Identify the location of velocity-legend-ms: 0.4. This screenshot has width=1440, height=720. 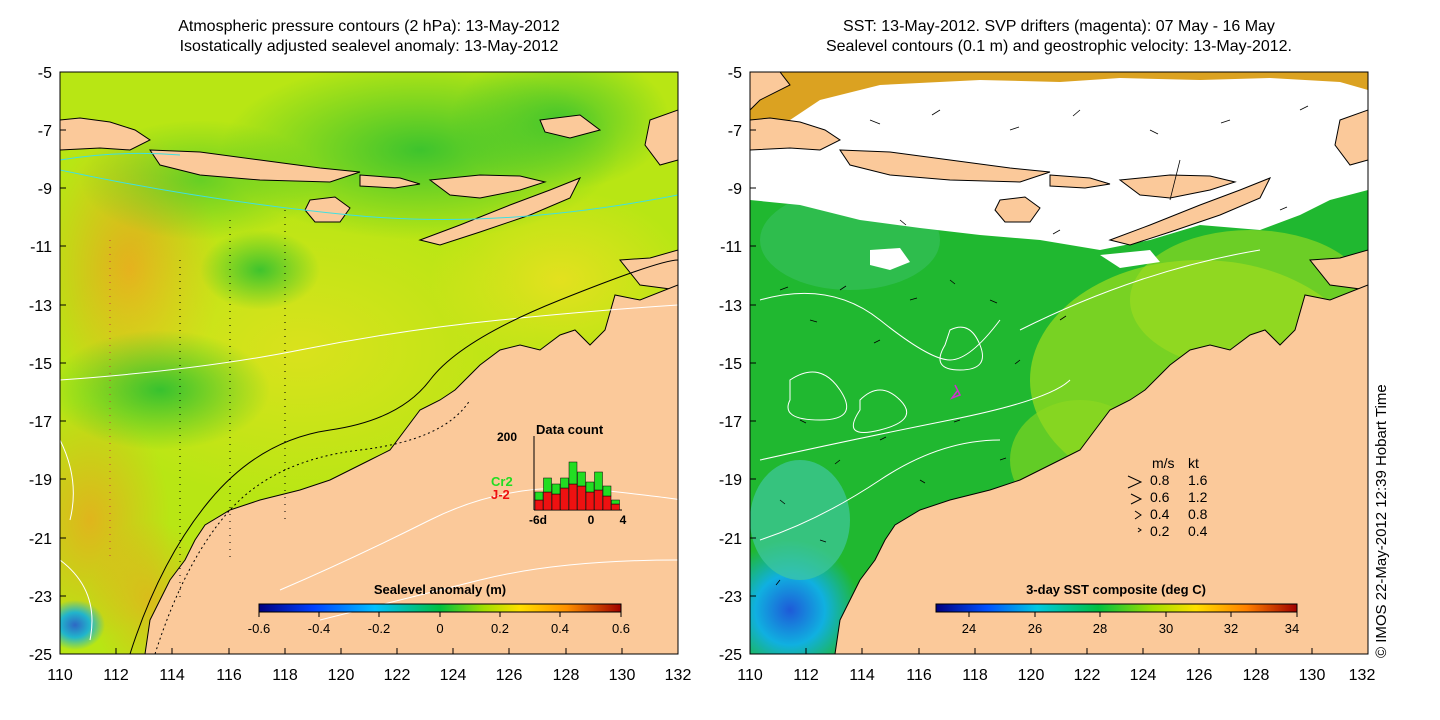
(1160, 514).